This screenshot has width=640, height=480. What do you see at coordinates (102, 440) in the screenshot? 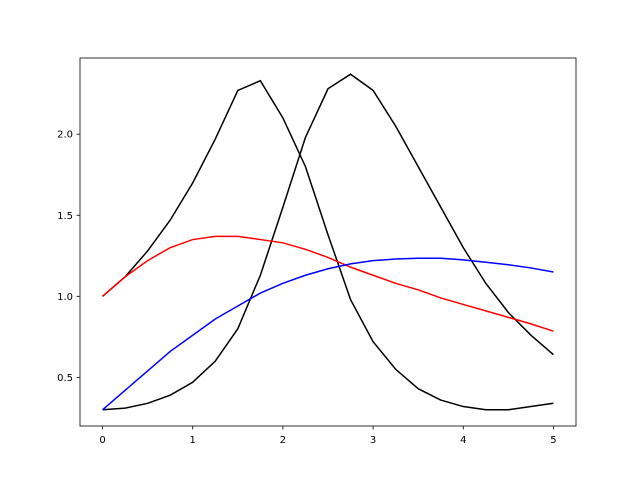
I see `x-tick-label: 0` at bounding box center [102, 440].